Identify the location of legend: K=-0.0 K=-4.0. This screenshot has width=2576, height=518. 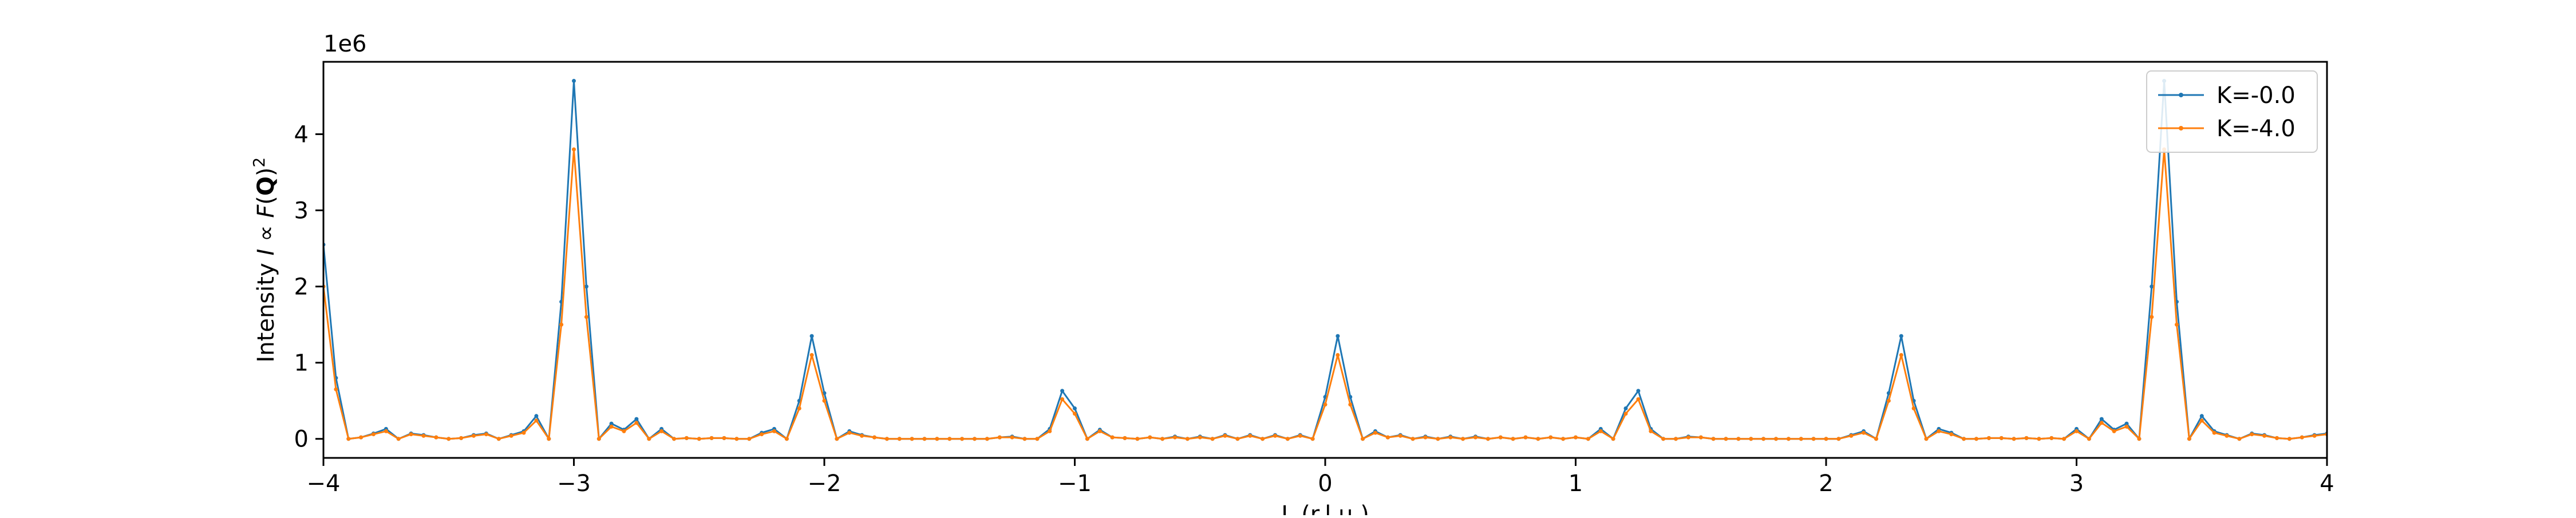
(2232, 111).